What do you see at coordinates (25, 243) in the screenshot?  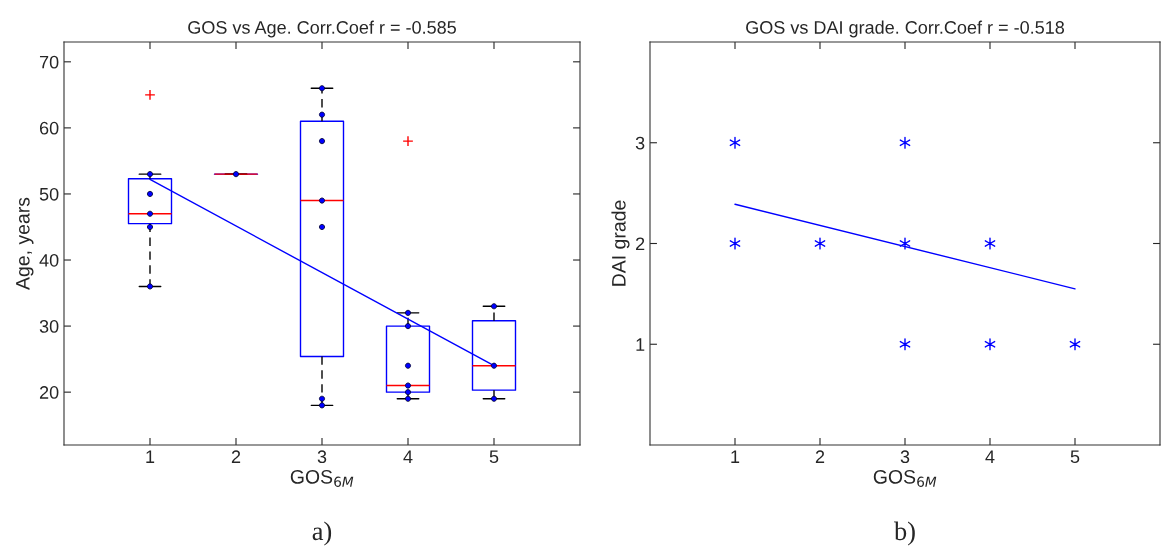 I see `y-axis-title: Age, years` at bounding box center [25, 243].